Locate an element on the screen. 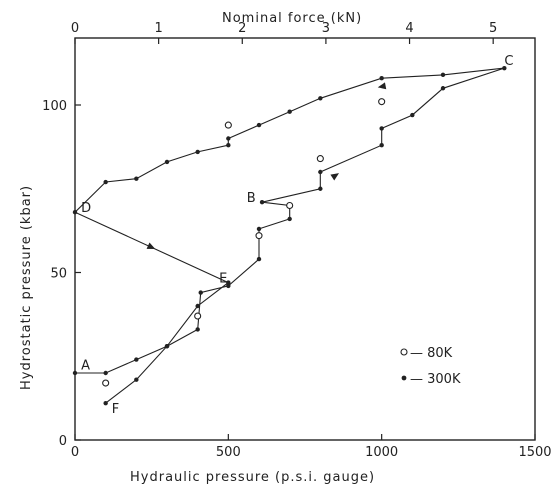 This screenshot has height=486, width=558. top-tick-label: 0 is located at coordinates (75, 28).